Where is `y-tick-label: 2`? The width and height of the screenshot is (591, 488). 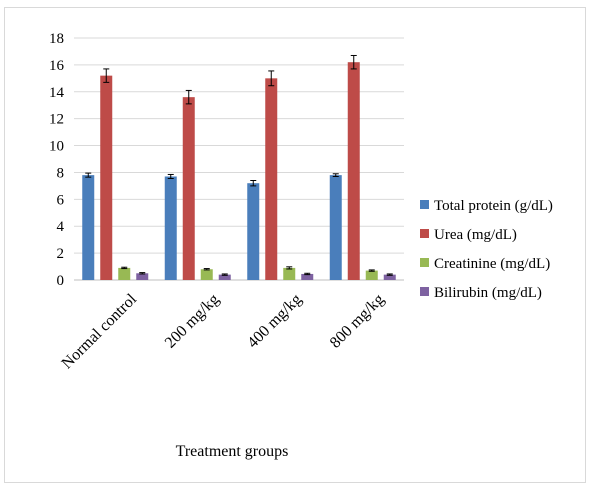
y-tick-label: 2 is located at coordinates (61, 254).